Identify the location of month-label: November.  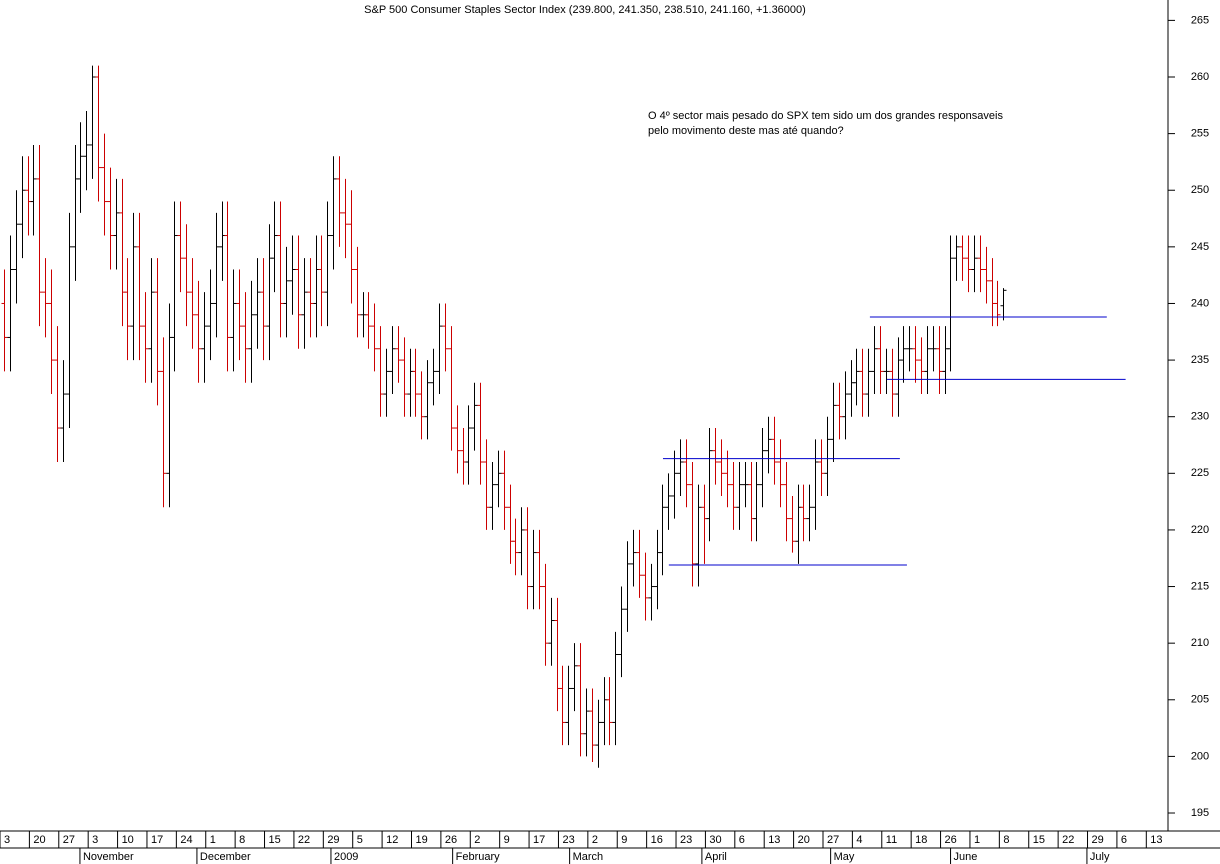
(108, 857).